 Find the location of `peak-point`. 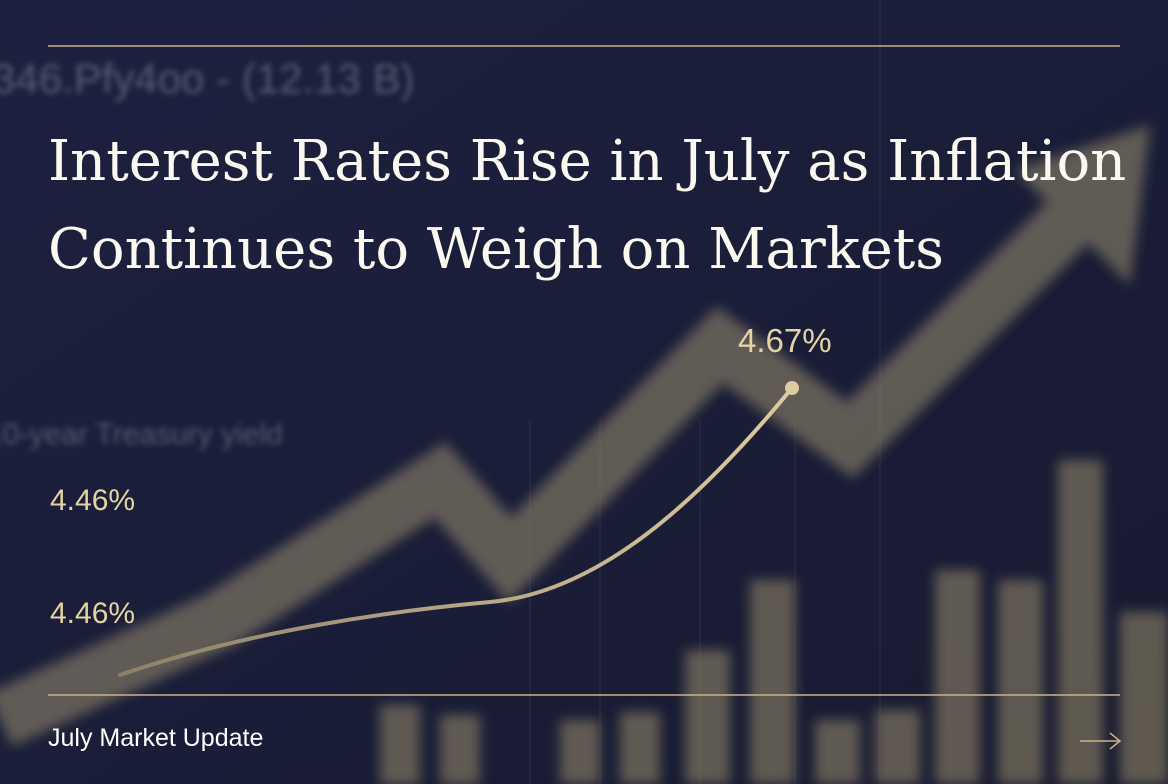

peak-point is located at coordinates (792, 388).